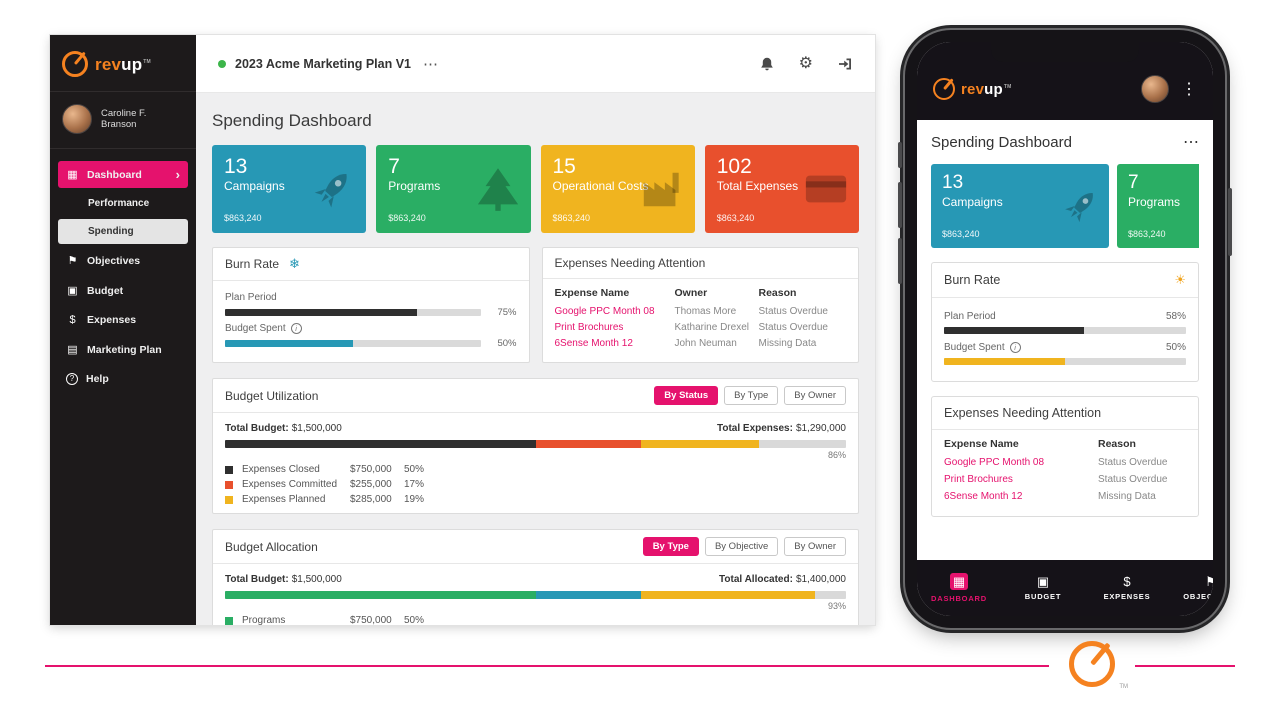  Describe the element at coordinates (132, 64) in the screenshot. I see `logo-up: up` at that location.